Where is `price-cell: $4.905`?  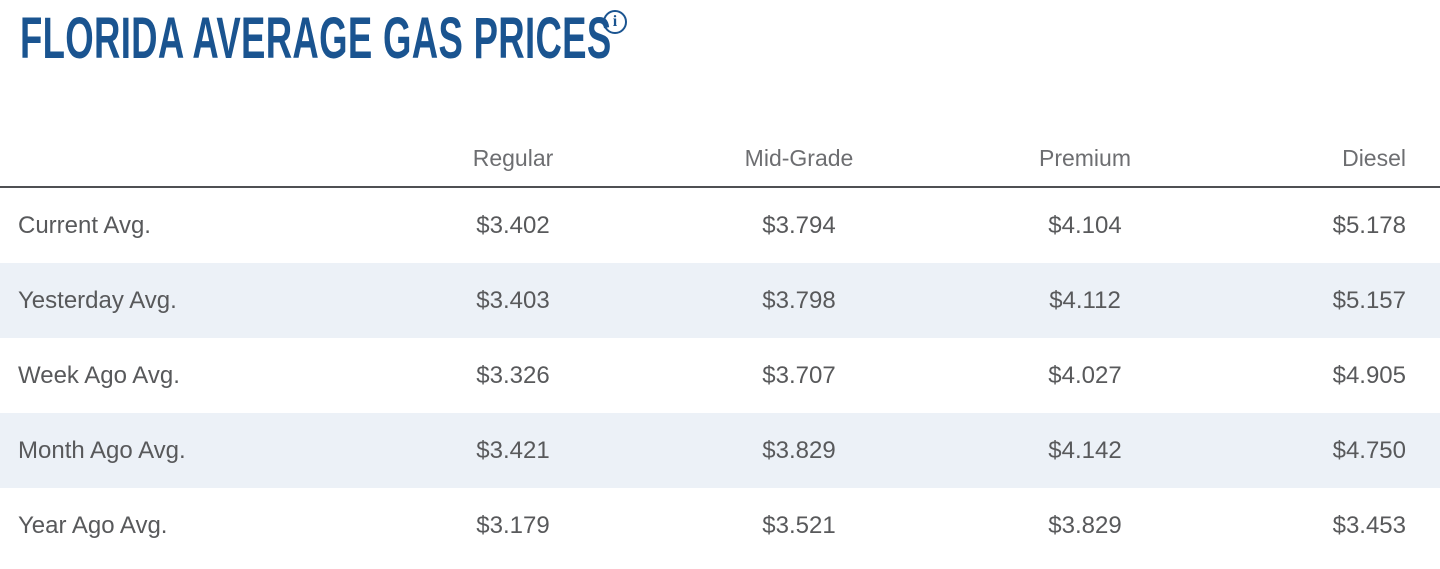
price-cell: $4.905 is located at coordinates (1369, 375).